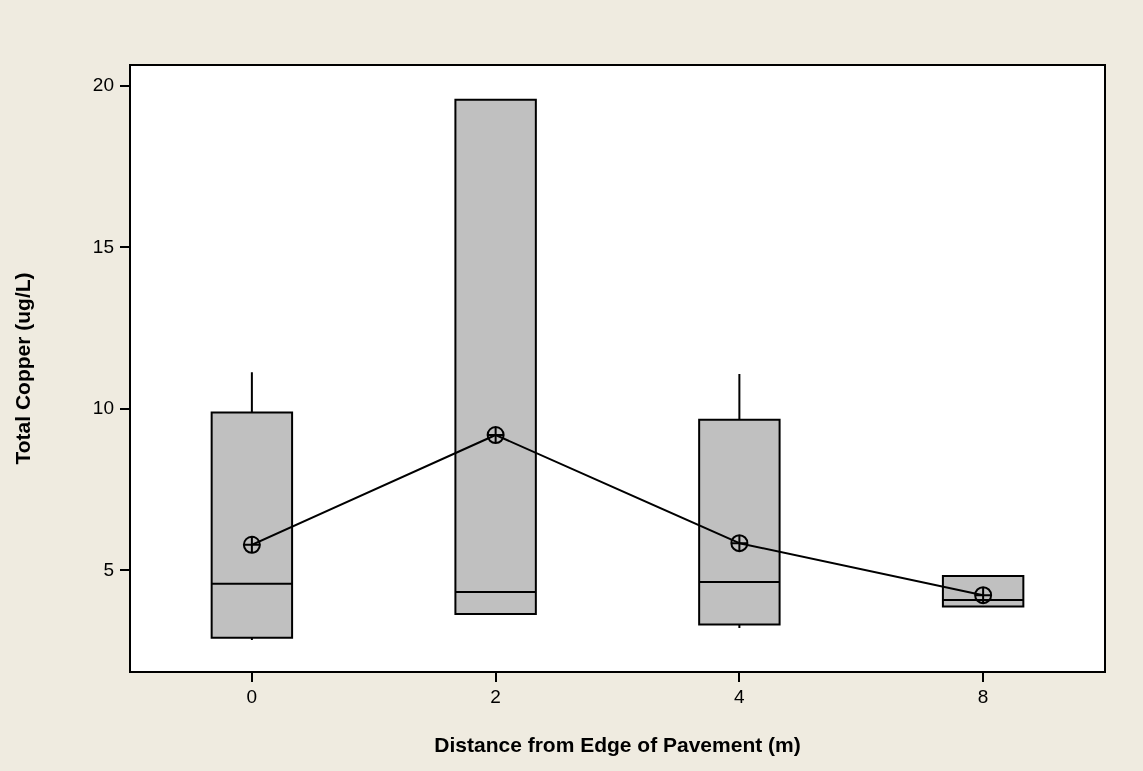  Describe the element at coordinates (740, 696) in the screenshot. I see `x-tick-label: 4` at that location.